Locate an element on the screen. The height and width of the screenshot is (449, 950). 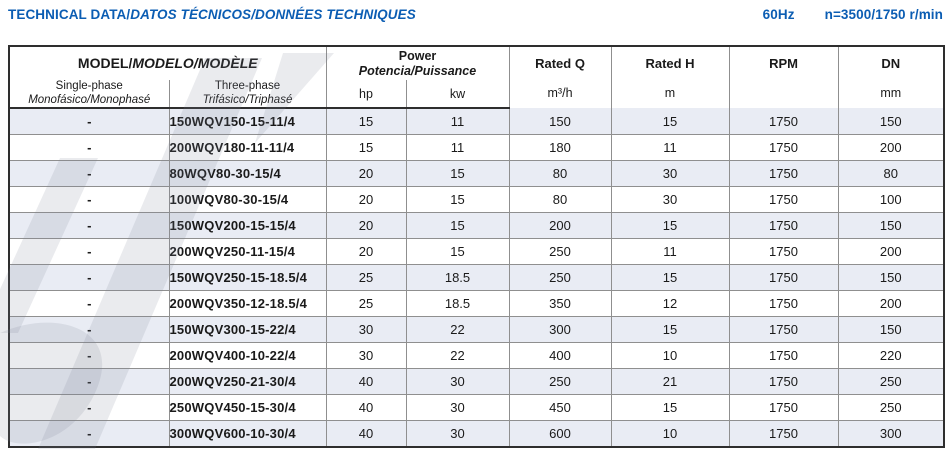
page-title-main: TECHNICAL DATA/ is located at coordinates (69, 14).